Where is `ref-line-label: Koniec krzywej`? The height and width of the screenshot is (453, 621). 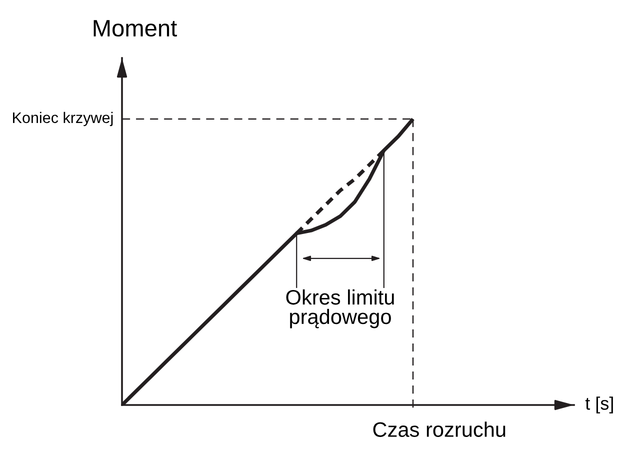 ref-line-label: Koniec krzywej is located at coordinates (63, 119).